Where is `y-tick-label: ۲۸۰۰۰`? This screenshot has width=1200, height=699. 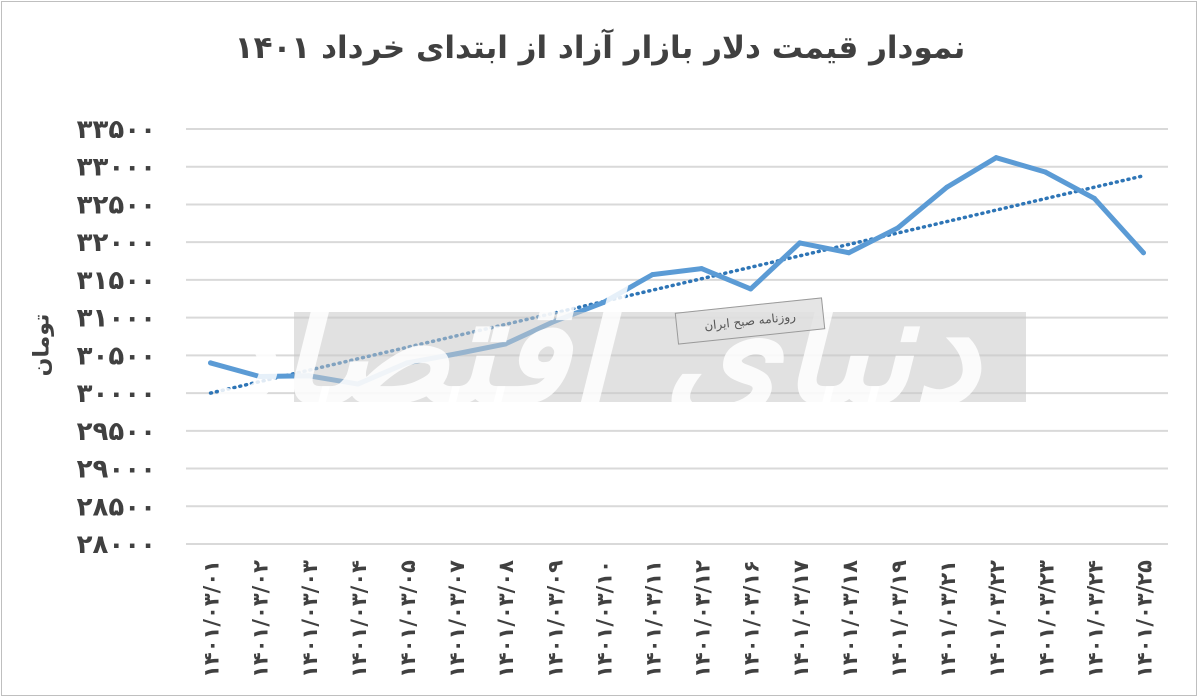
y-tick-label: ۲۸۰۰۰ is located at coordinates (116, 545).